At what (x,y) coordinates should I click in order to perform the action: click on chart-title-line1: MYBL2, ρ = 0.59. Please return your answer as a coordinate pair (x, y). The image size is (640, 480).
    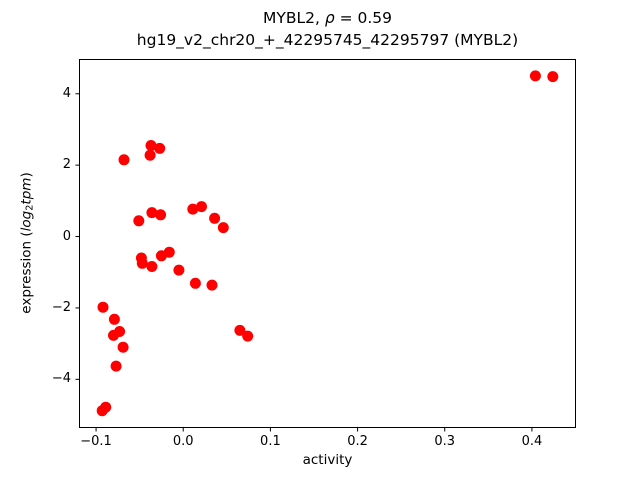
    Looking at the image, I should click on (327, 18).